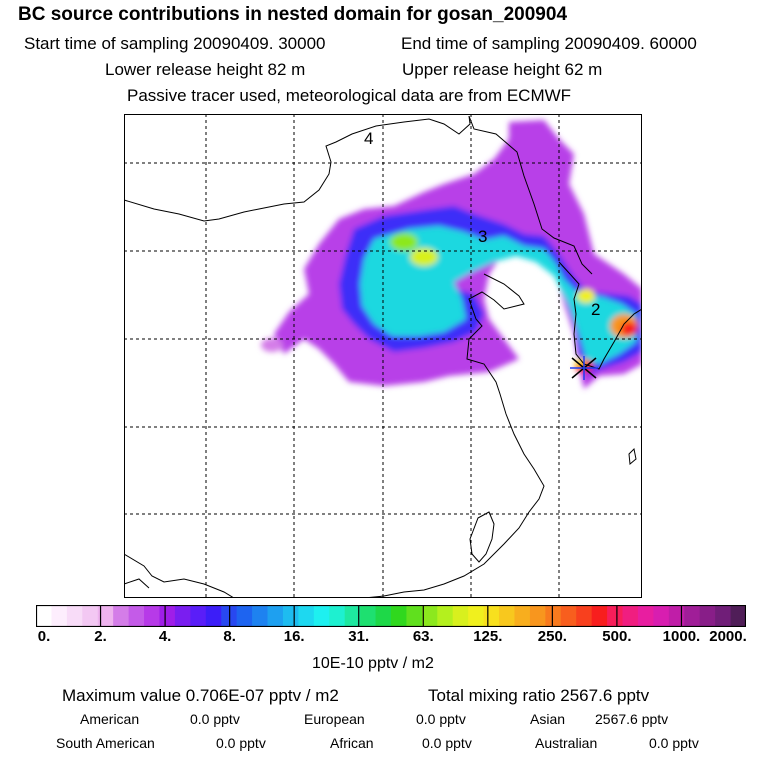  What do you see at coordinates (549, 43) in the screenshot?
I see `end-time-label: End time of sampling 20090409. 60000` at bounding box center [549, 43].